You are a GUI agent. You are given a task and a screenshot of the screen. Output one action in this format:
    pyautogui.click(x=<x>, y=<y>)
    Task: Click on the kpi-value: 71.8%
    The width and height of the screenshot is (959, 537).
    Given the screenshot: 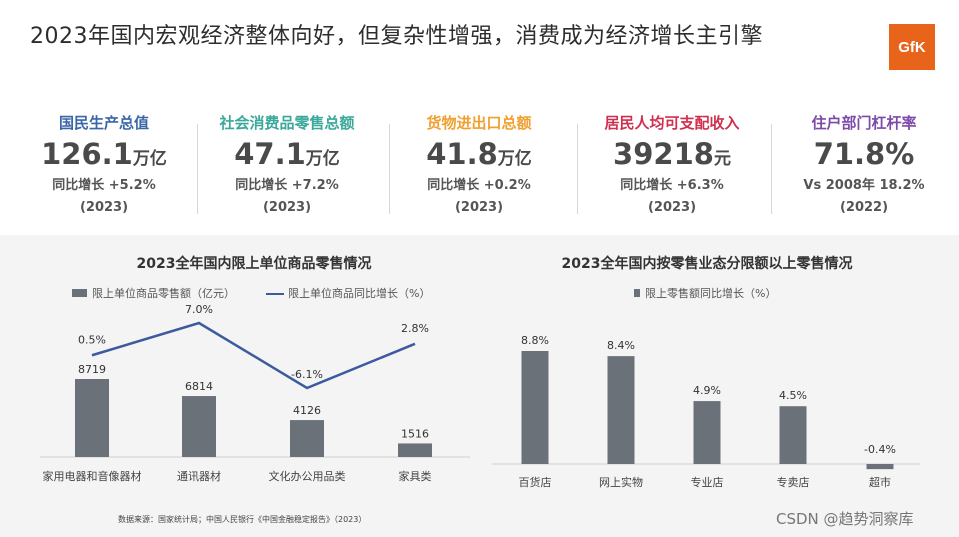 What is the action you would take?
    pyautogui.click(x=864, y=155)
    